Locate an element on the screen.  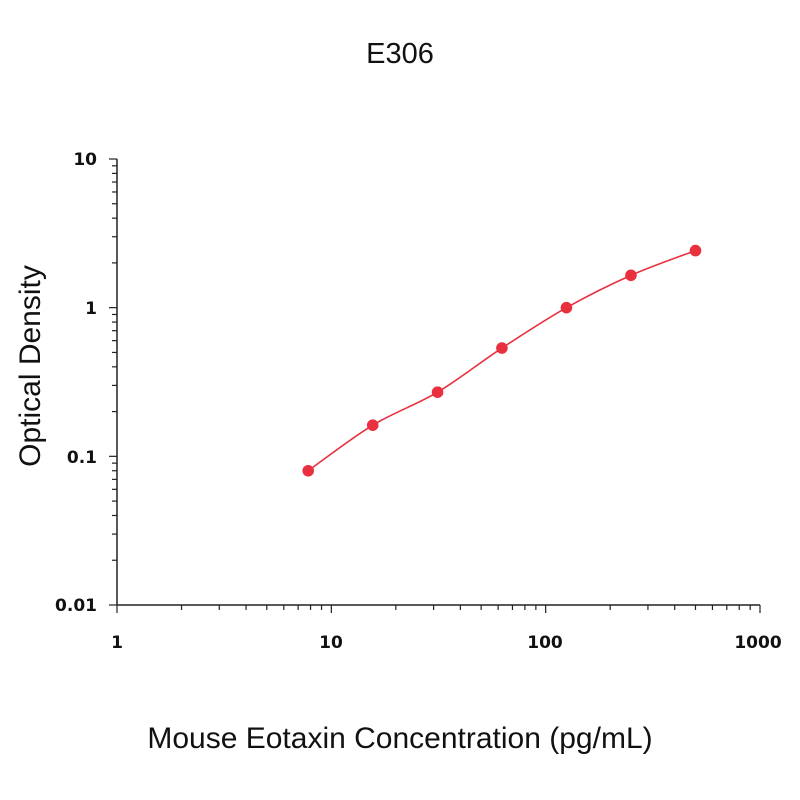
data-points is located at coordinates (502, 360).